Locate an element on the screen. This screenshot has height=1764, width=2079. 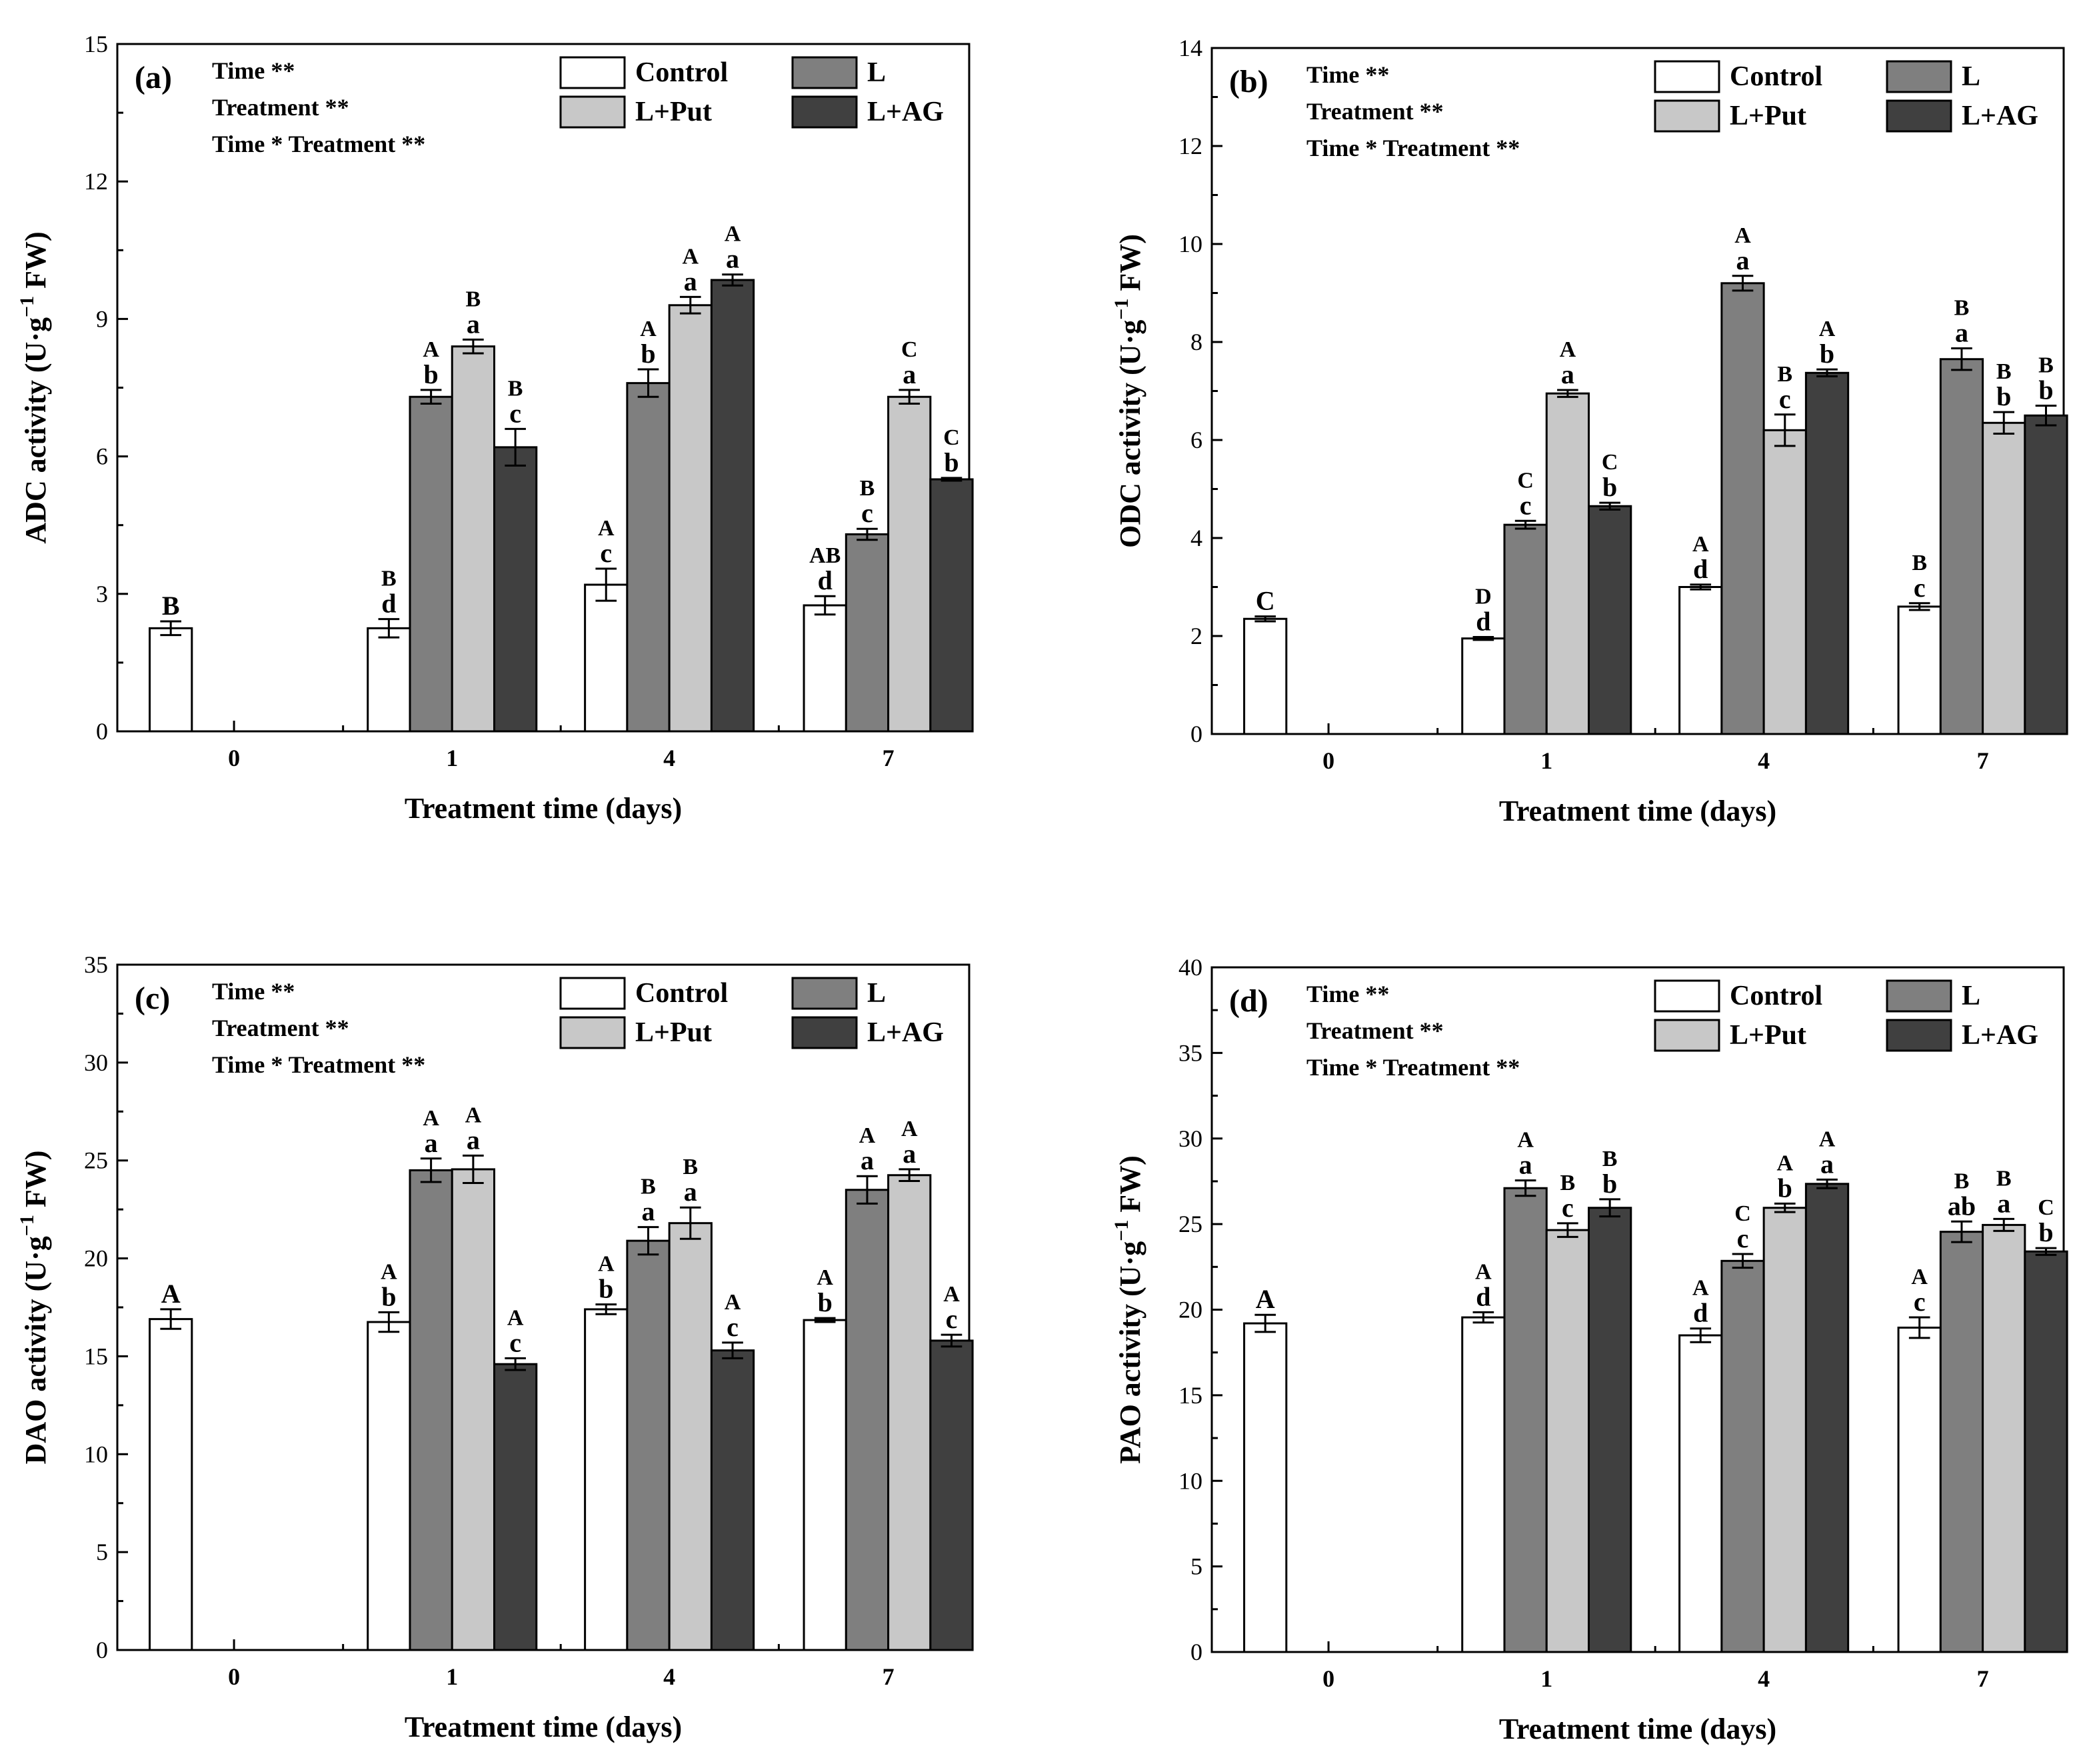
panel-label: (a) is located at coordinates (153, 77).